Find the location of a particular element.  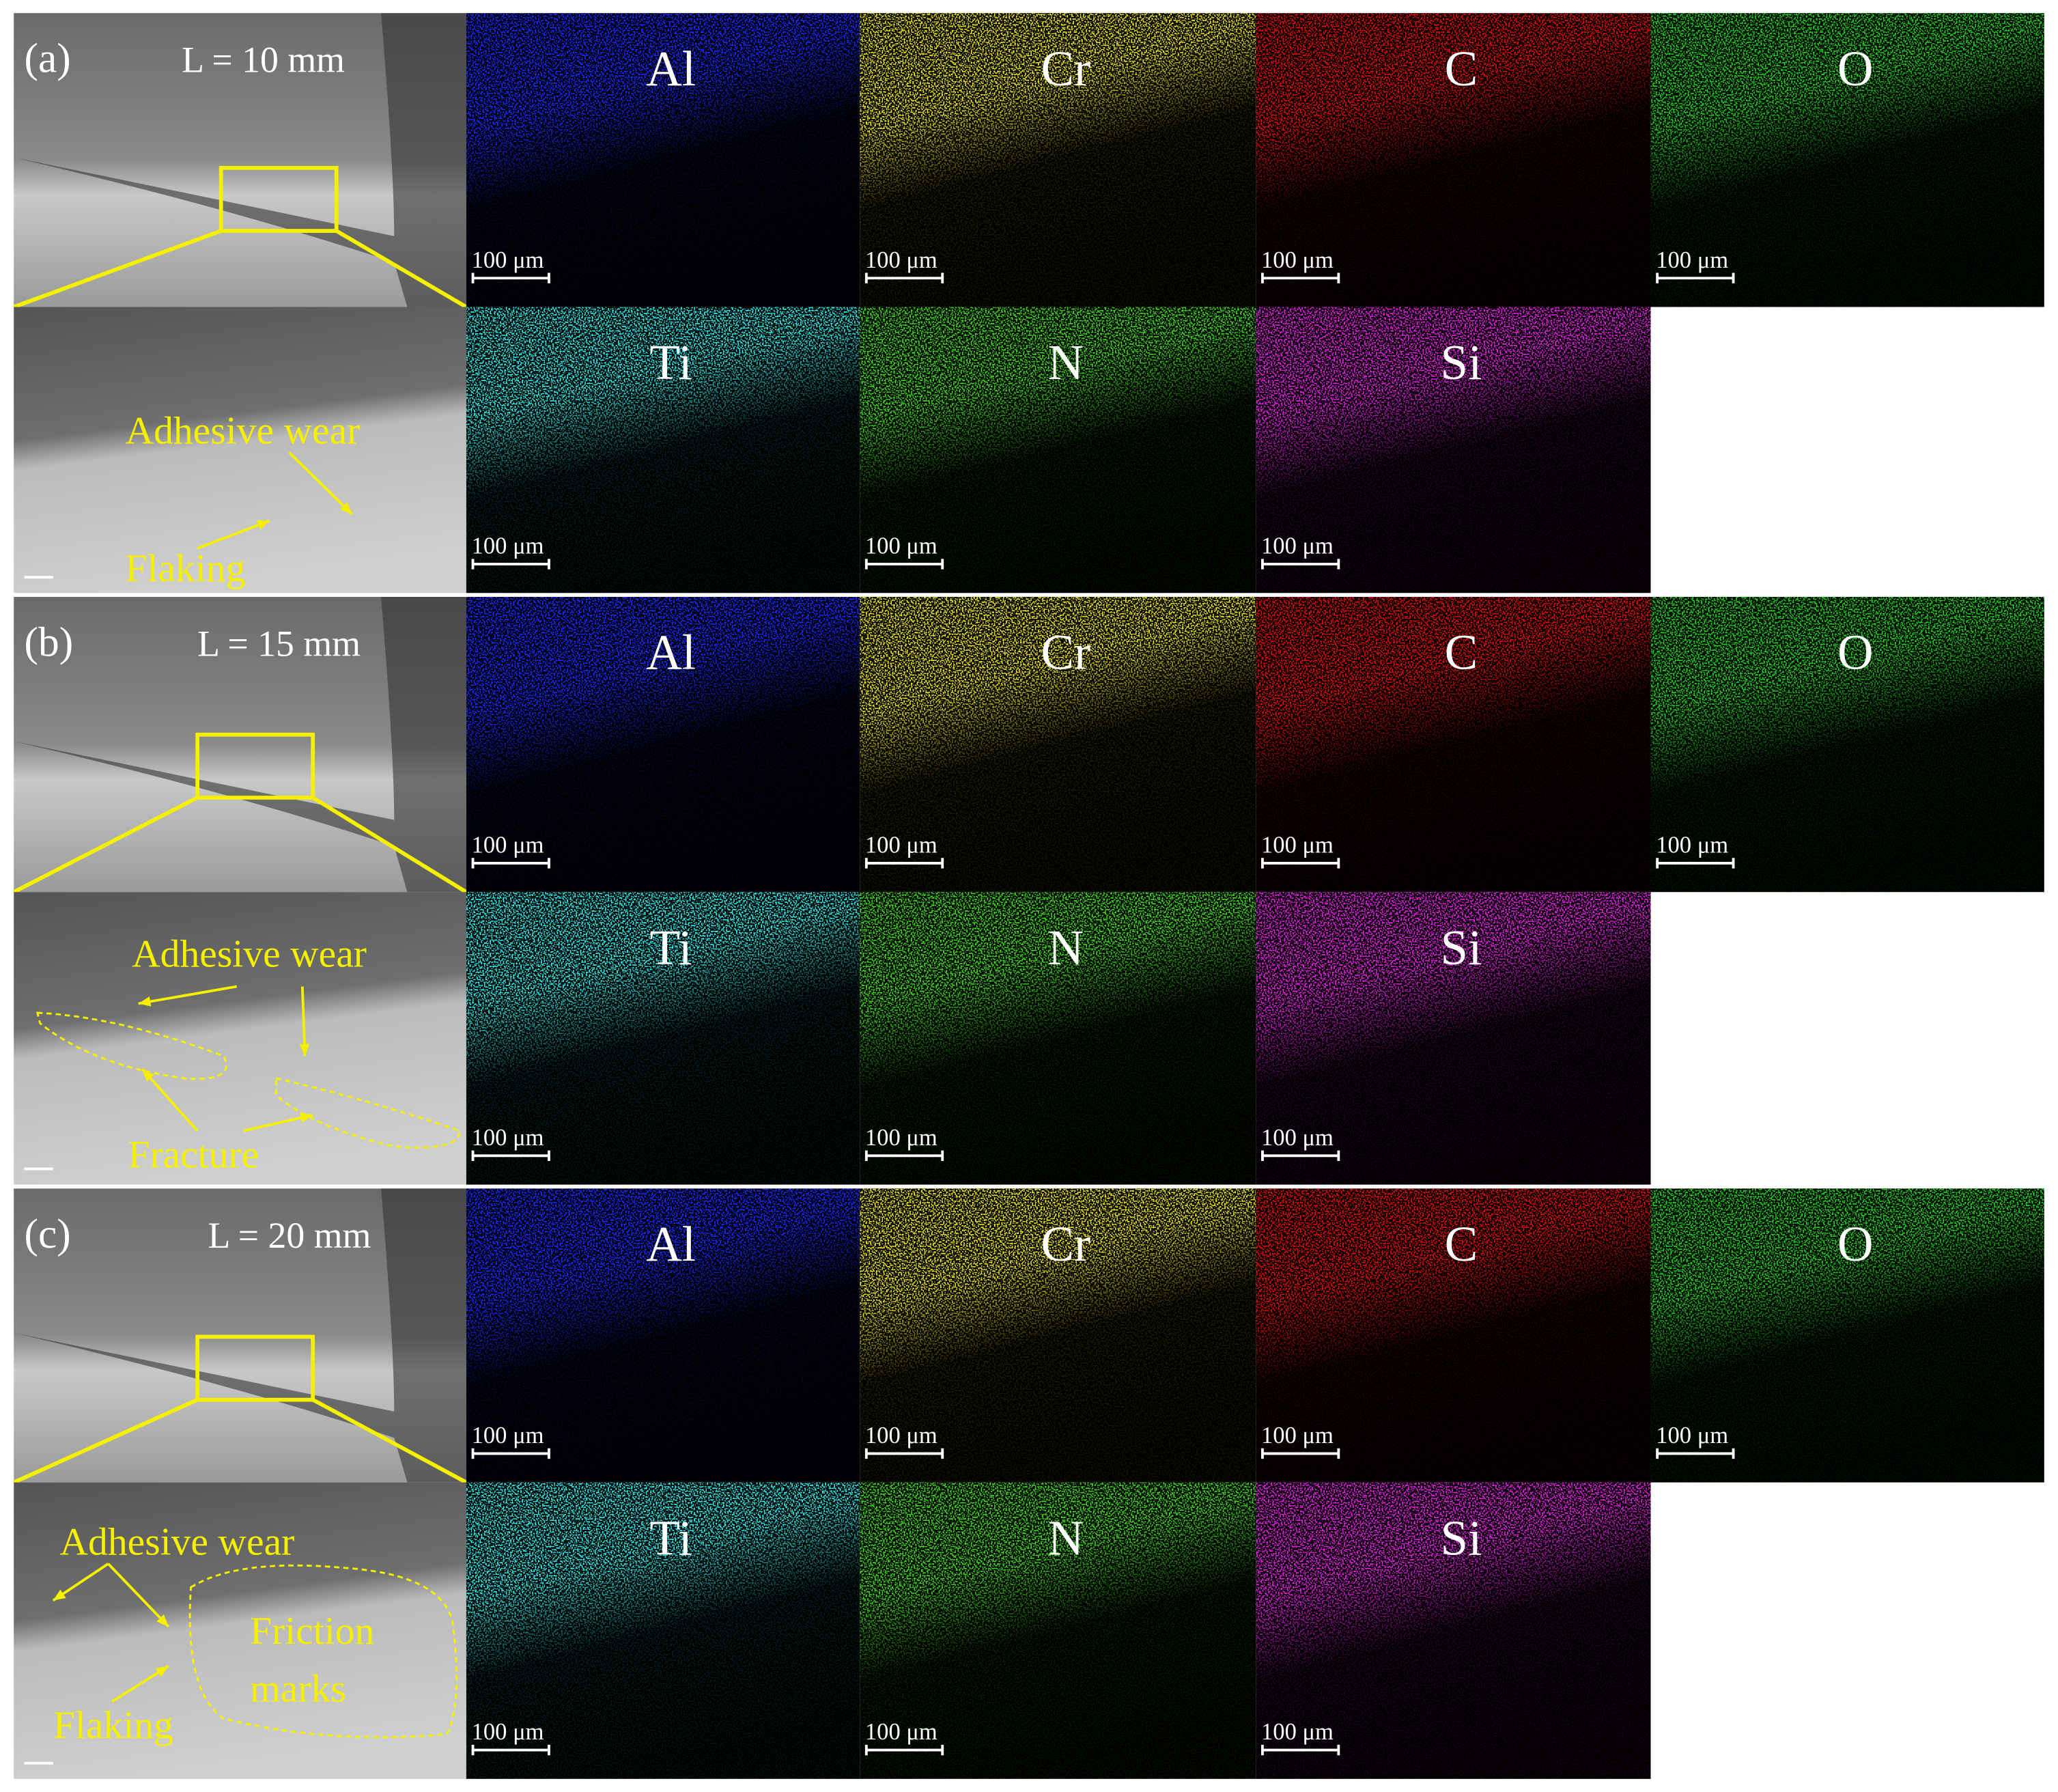

annotation: Fracture is located at coordinates (193, 1155).